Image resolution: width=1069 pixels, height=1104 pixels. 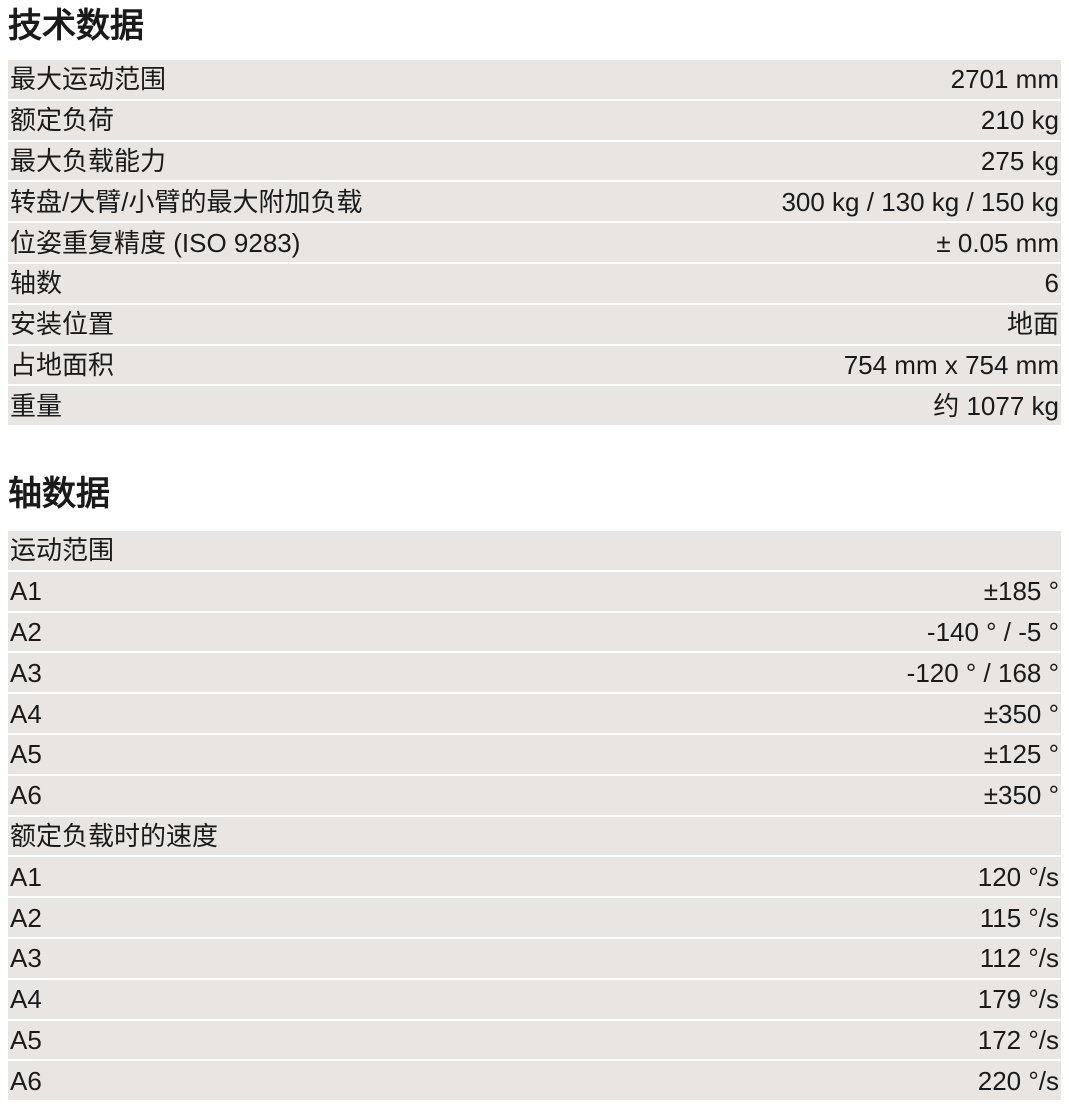 I want to click on row-value: 210 kg, so click(x=1019, y=120).